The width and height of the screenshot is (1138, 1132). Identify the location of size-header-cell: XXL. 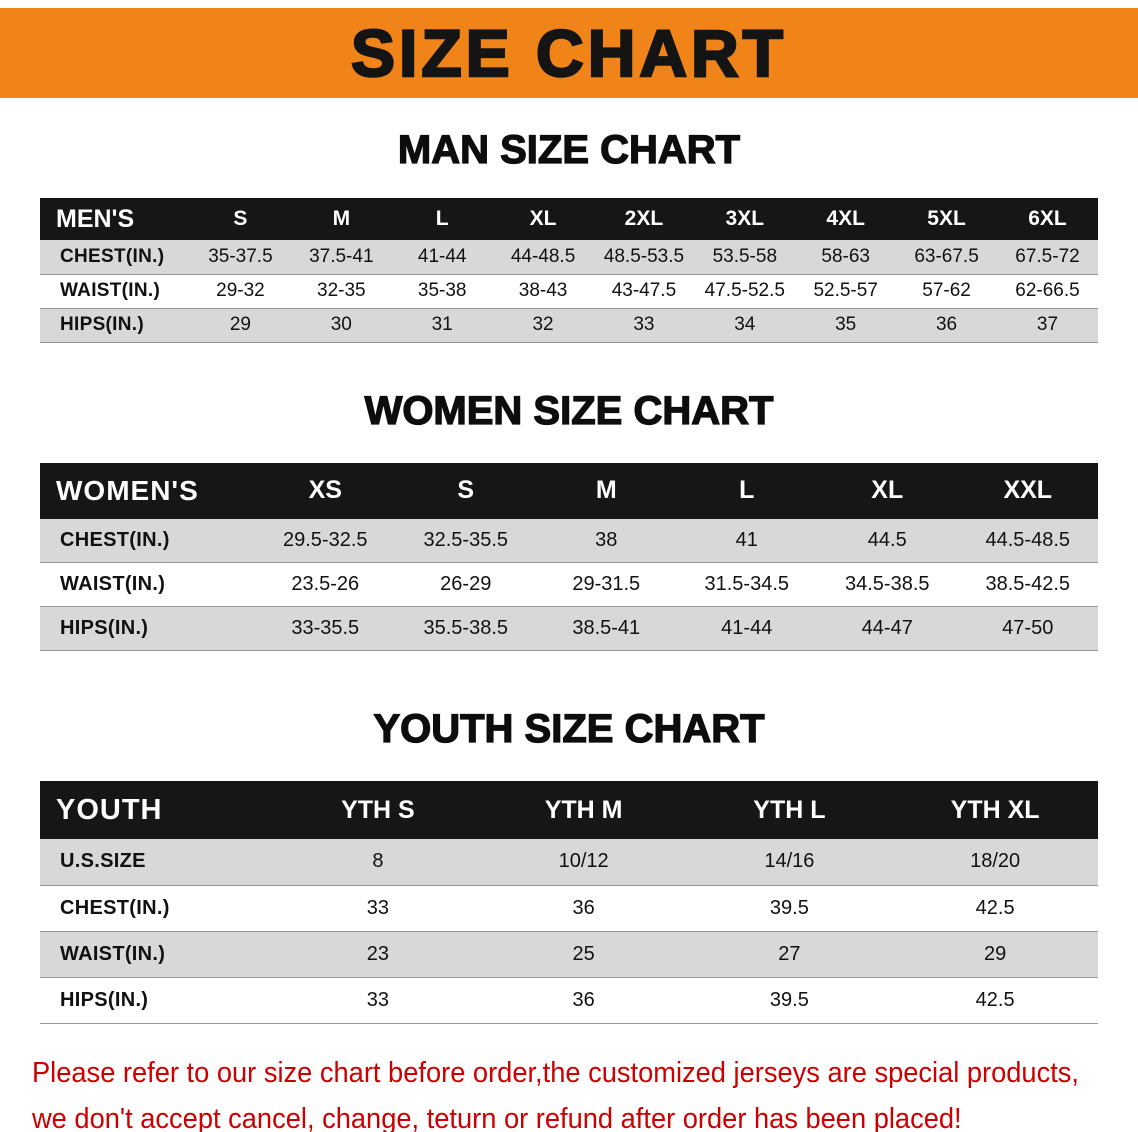
(1027, 490).